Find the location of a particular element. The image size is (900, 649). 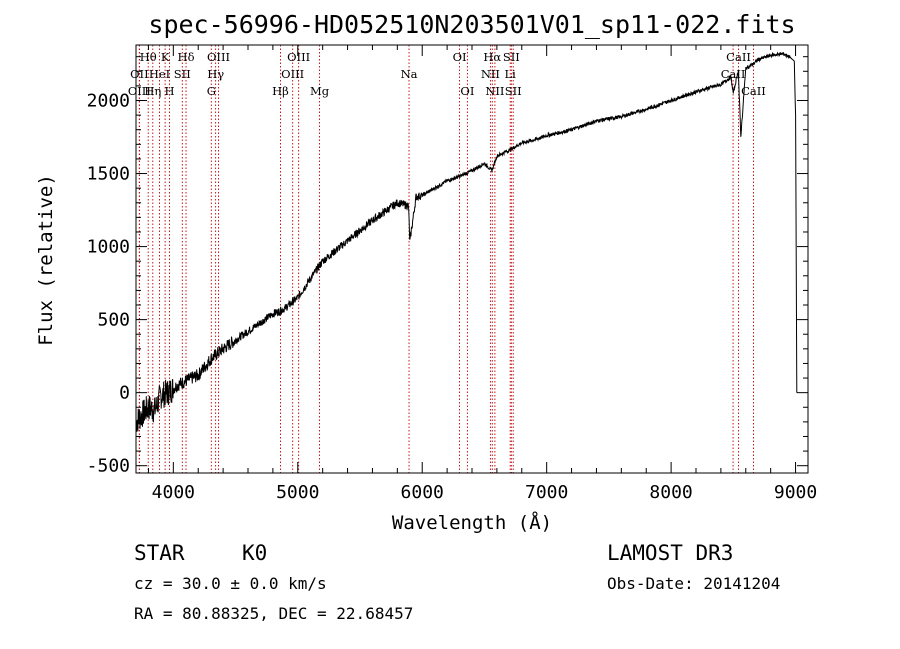

spectral-line-label: Hβ is located at coordinates (280, 91).